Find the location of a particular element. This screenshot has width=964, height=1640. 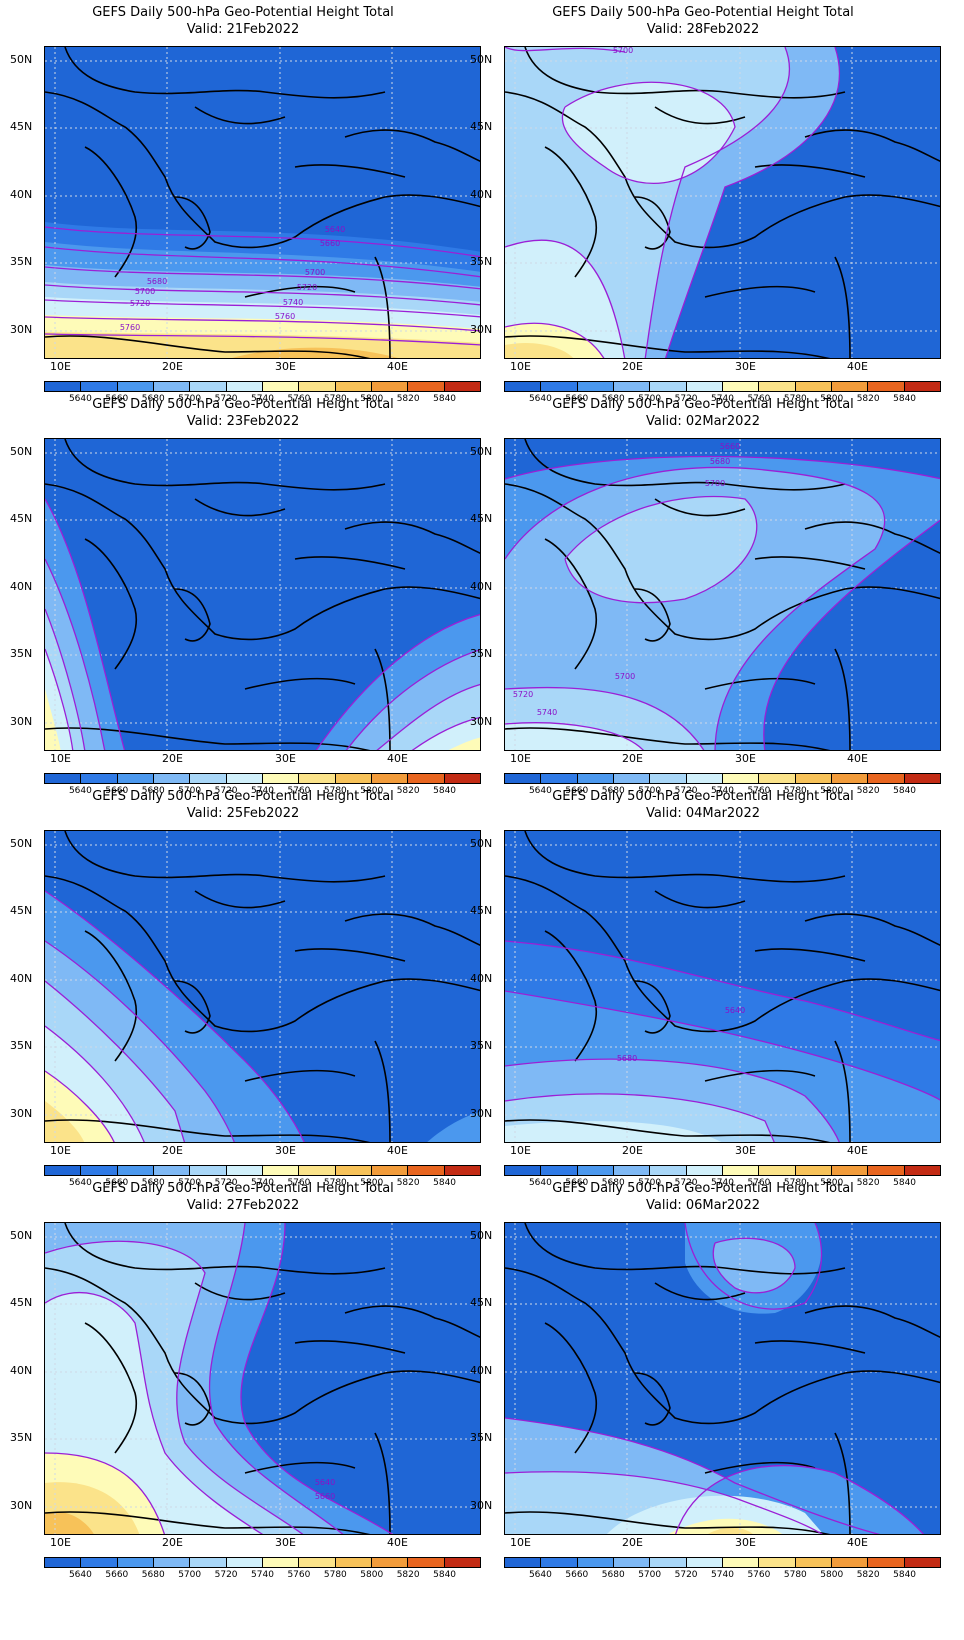

lat-tick-label: 45N is located at coordinates (481, 910).